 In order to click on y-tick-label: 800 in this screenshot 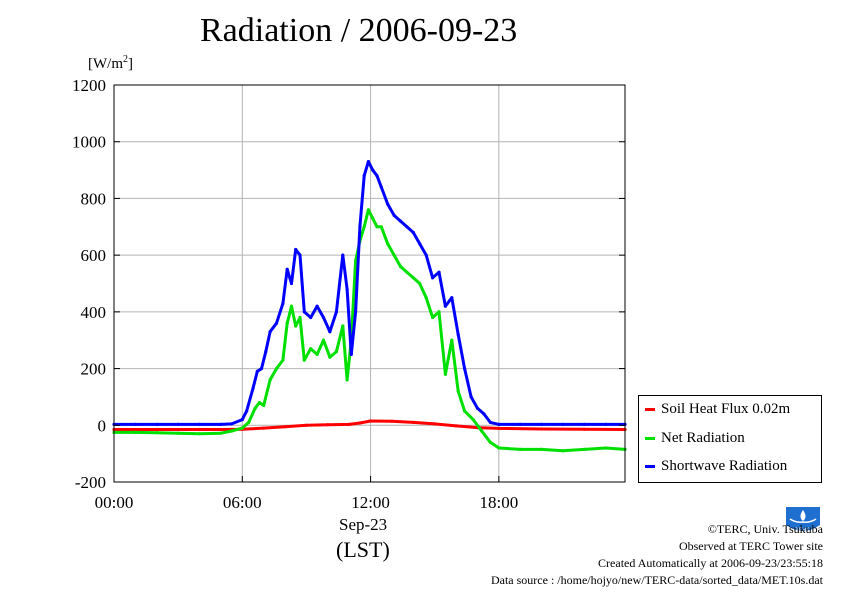, I will do `click(94, 198)`.